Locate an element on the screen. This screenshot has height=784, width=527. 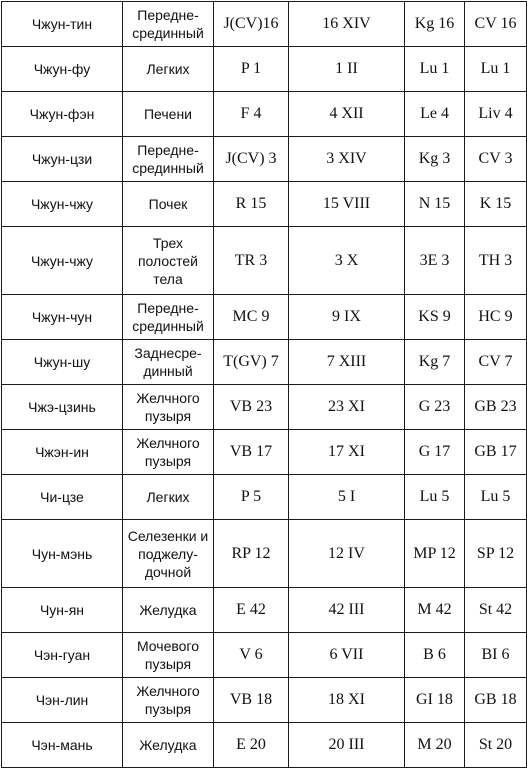
meridian-cell: Почек is located at coordinates (168, 204).